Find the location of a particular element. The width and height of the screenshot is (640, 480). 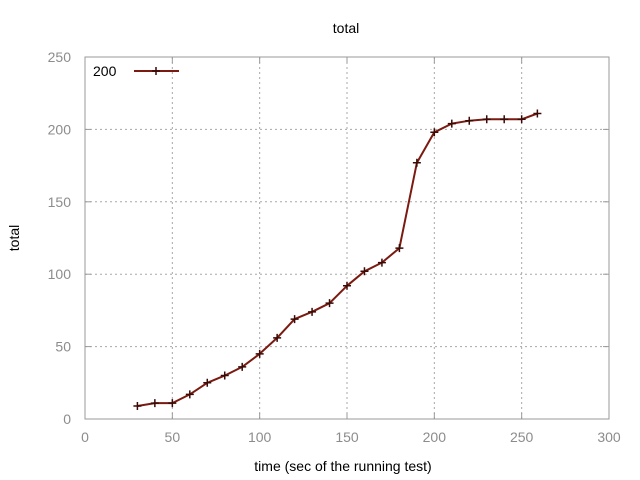

y-tick-label: 50 is located at coordinates (63, 347).